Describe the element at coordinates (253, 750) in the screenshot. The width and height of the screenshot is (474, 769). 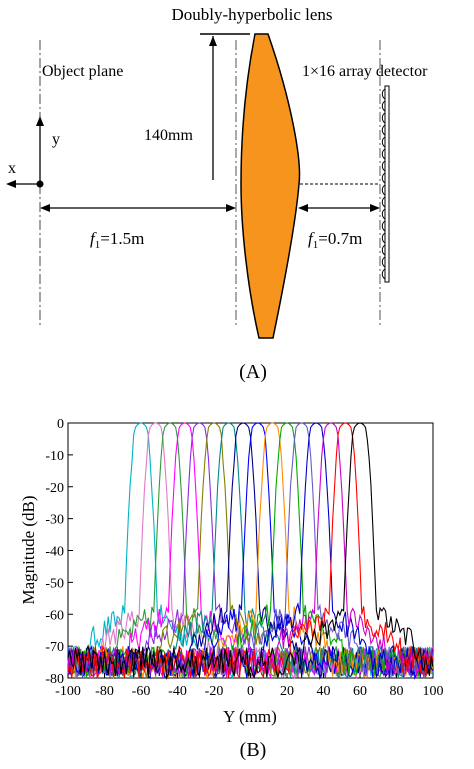
I see `panel-b-label: (B)` at that location.